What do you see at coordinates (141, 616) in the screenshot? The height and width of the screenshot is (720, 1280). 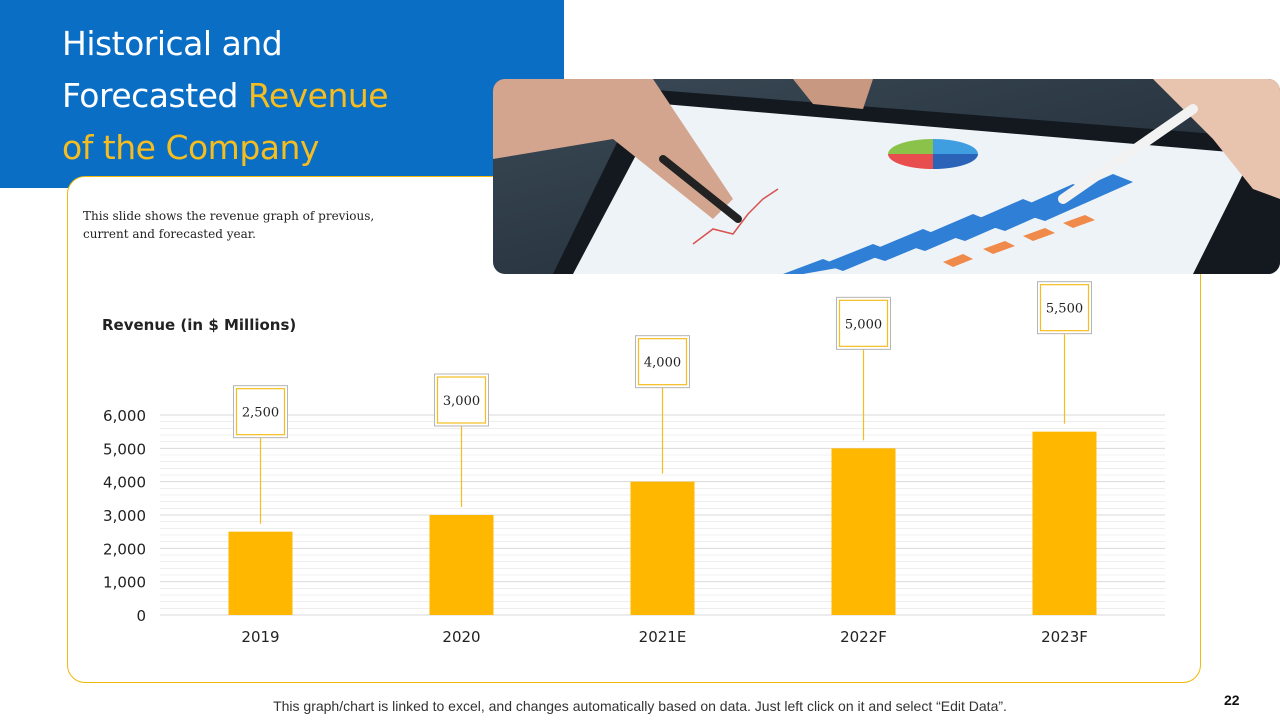 I see `y-tick-label: 0` at bounding box center [141, 616].